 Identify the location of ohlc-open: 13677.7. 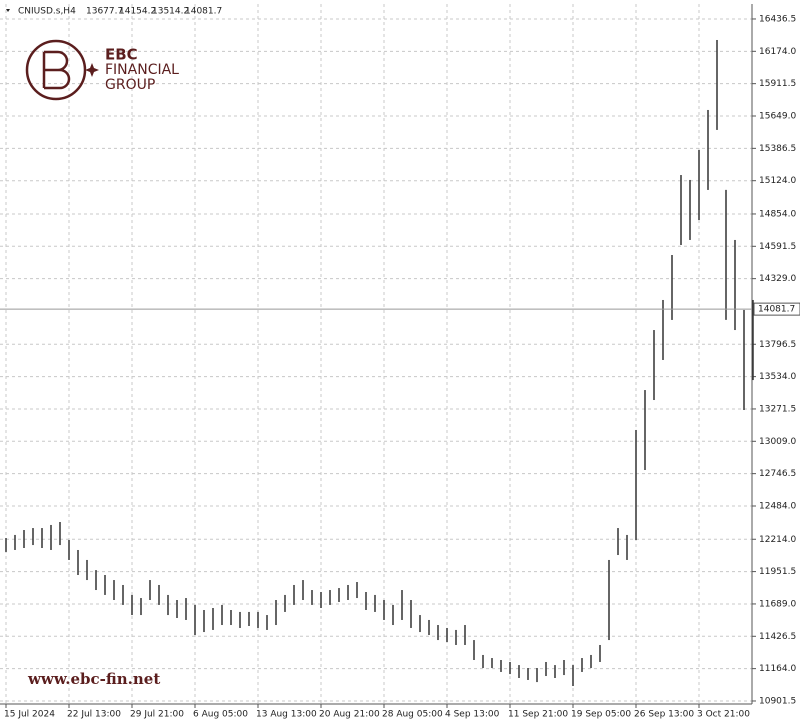
(104, 12).